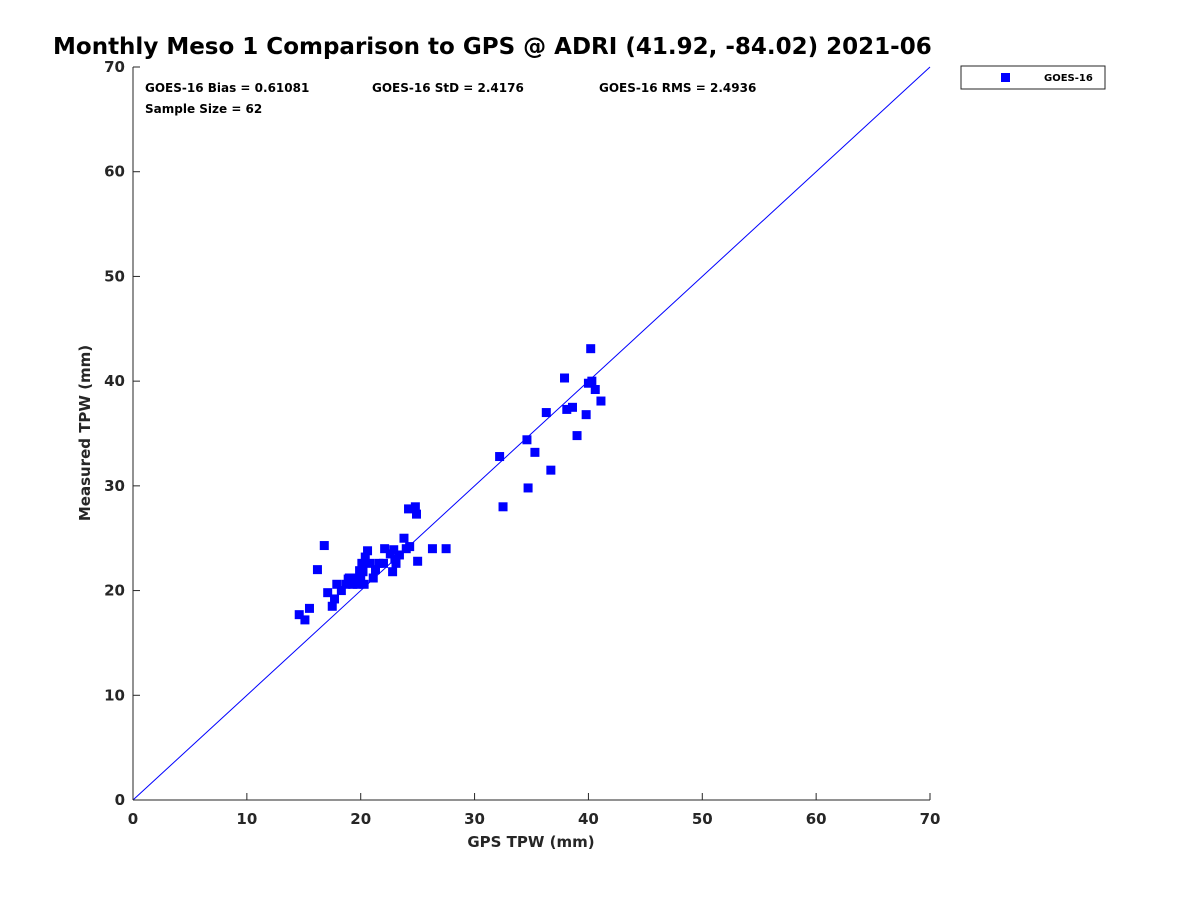 This screenshot has height=900, width=1200. Describe the element at coordinates (114, 695) in the screenshot. I see `y-tick-label: 10` at that location.